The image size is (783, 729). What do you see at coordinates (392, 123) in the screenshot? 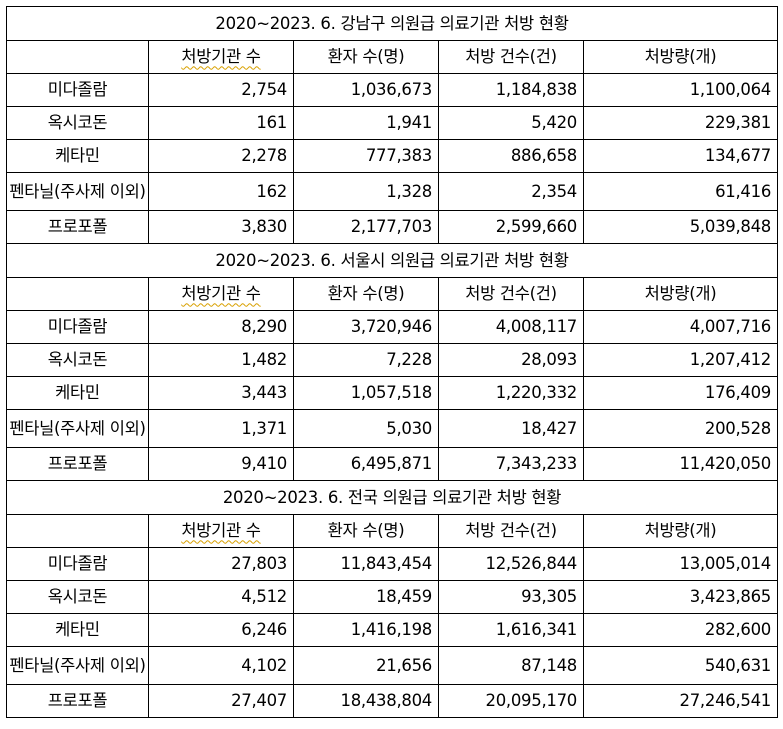
I see `table-row: 옥시코돈 161 1,941 5,420 229,381` at bounding box center [392, 123].